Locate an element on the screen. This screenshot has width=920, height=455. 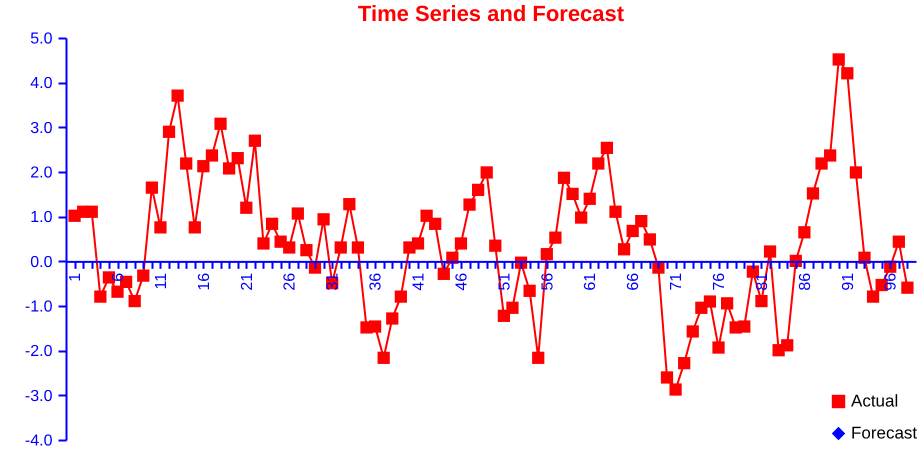
x-tick-label: 46 is located at coordinates (461, 281).